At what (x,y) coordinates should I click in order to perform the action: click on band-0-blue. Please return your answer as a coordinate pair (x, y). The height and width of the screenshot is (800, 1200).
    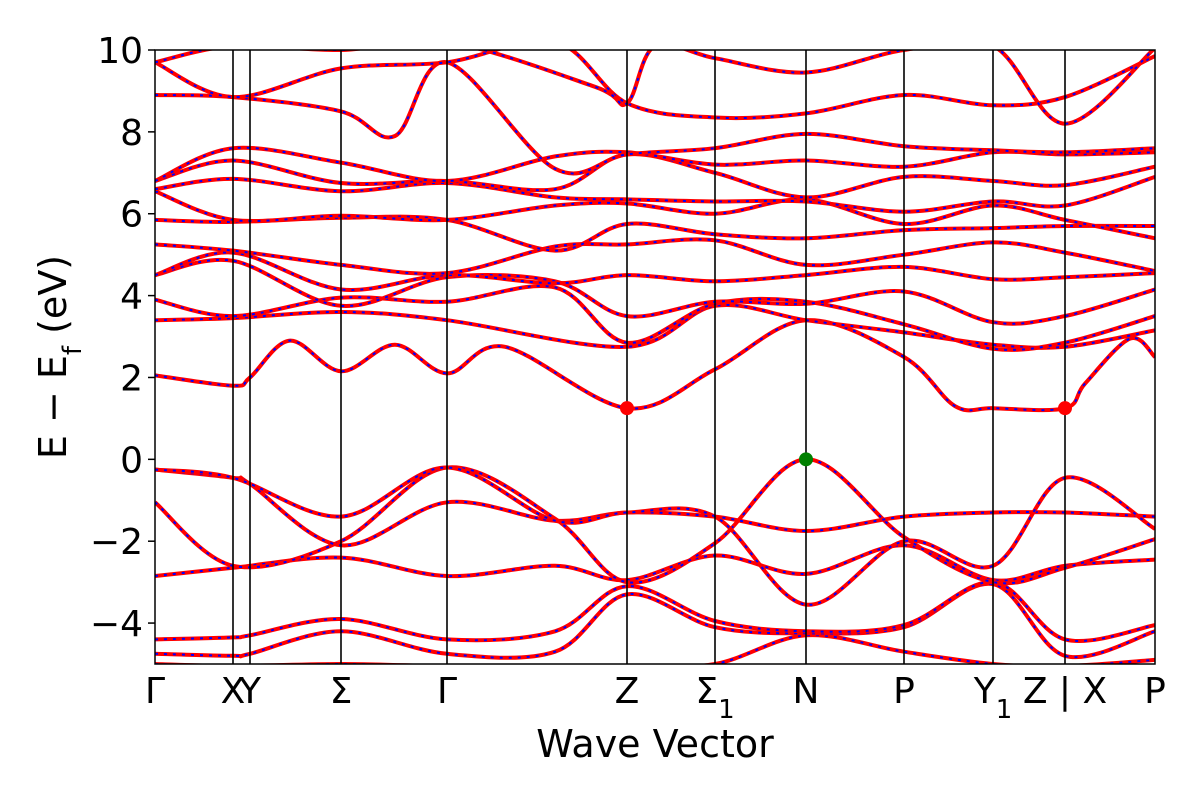
    Looking at the image, I should click on (655, 649).